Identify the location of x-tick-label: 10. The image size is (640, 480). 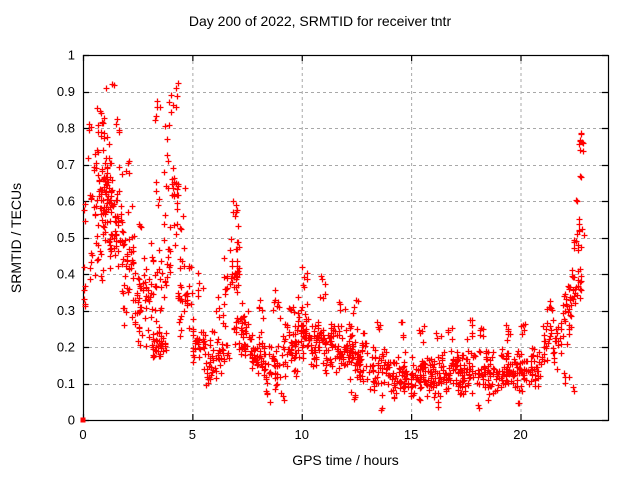
(302, 434).